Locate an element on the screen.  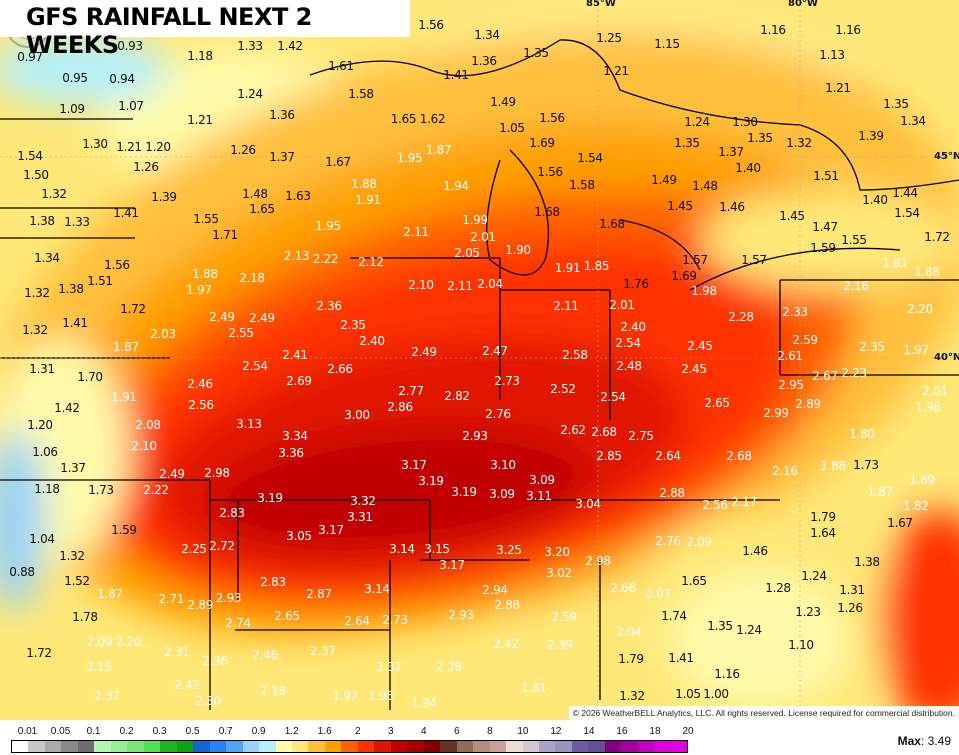
rainfall-value-label: 3.19 is located at coordinates (464, 492).